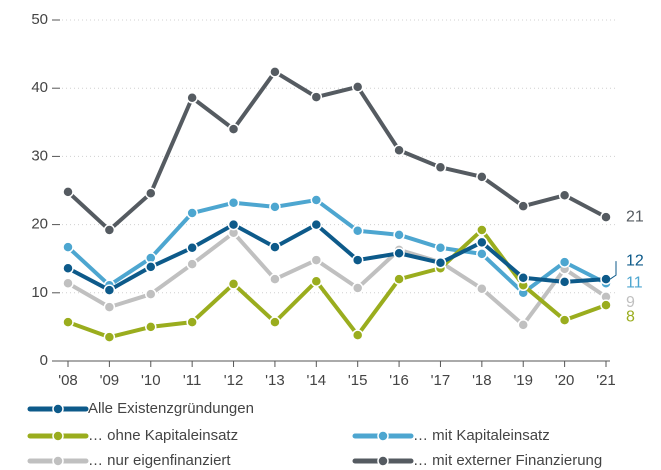 This screenshot has width=661, height=470. Describe the element at coordinates (482, 380) in the screenshot. I see `x-tick-label: '18` at that location.